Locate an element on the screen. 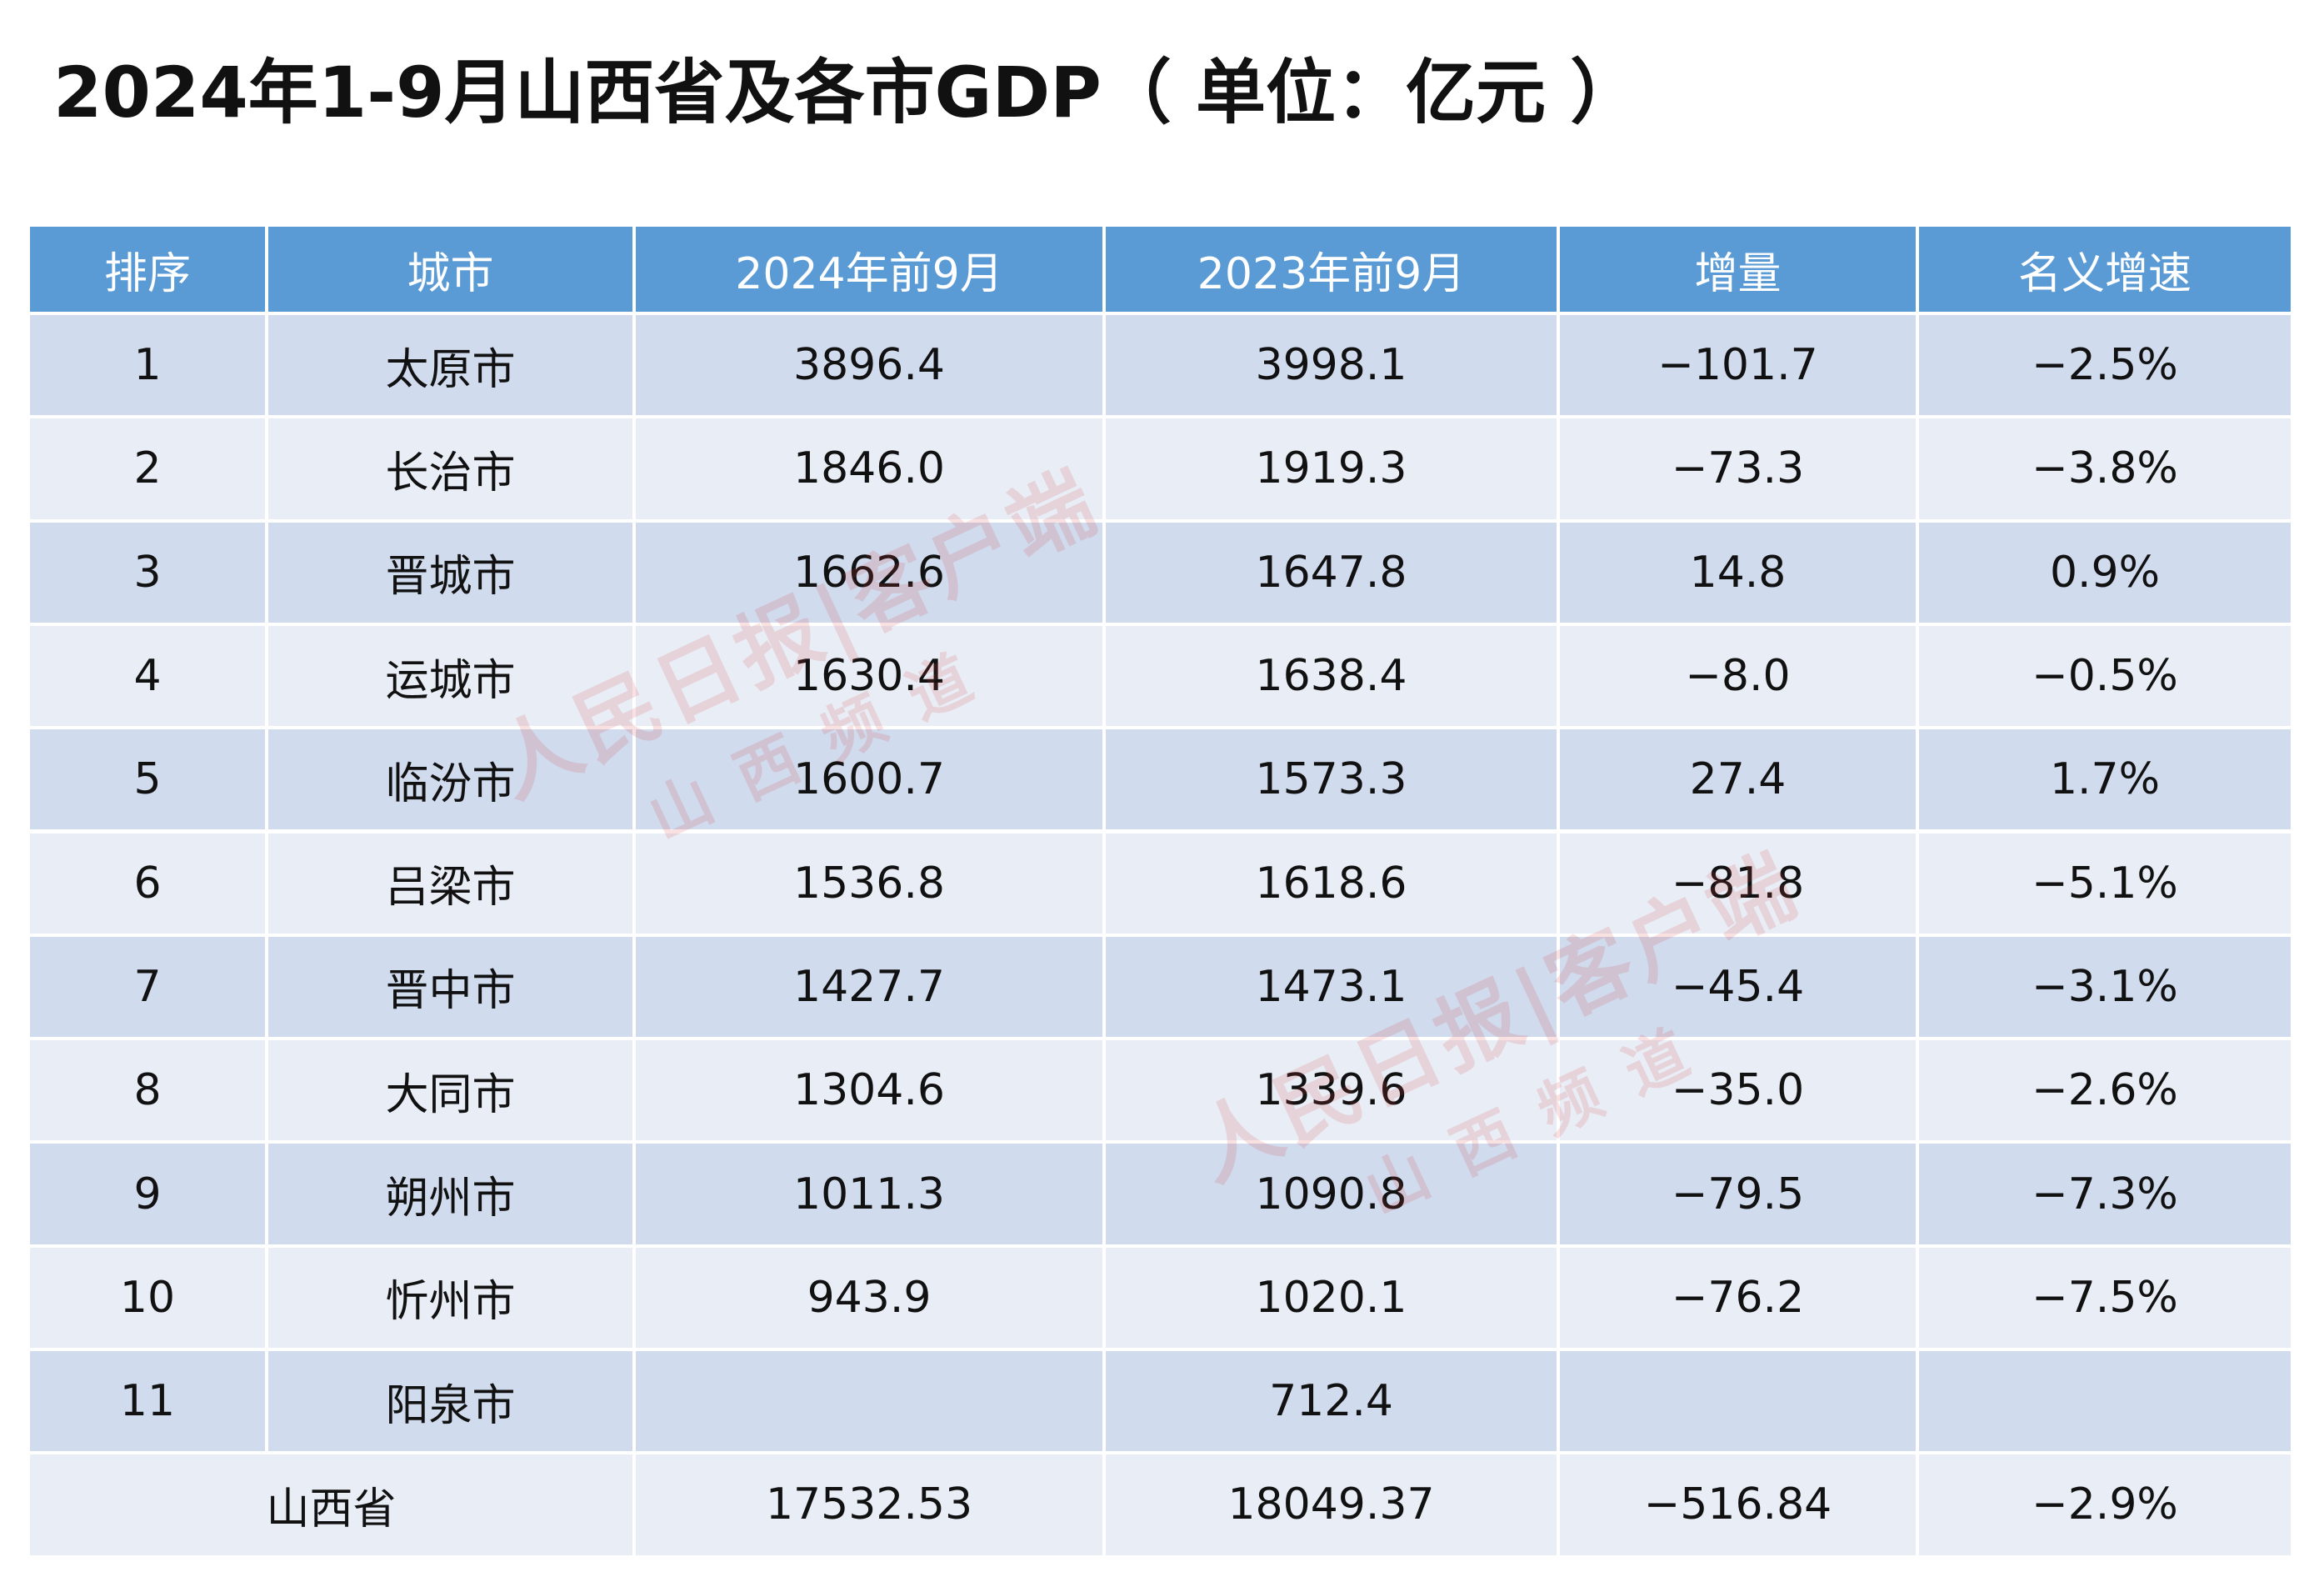 This screenshot has height=1587, width=2324. table-cell: 943.9 is located at coordinates (871, 1299).